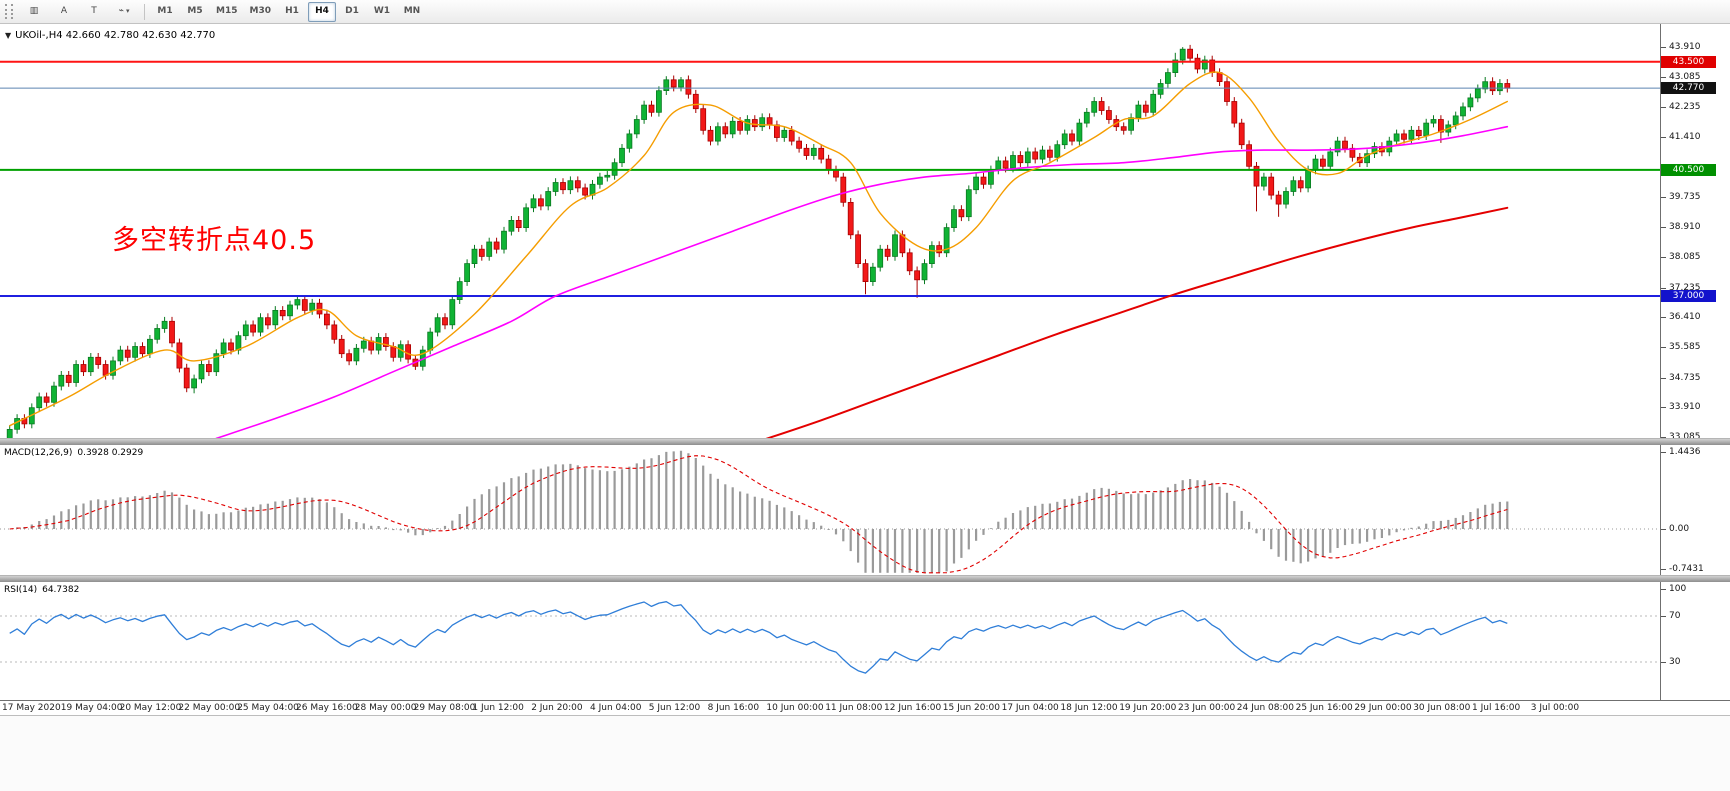 This screenshot has width=1730, height=791. I want to click on price-level-badge: 42.770, so click(1688, 88).